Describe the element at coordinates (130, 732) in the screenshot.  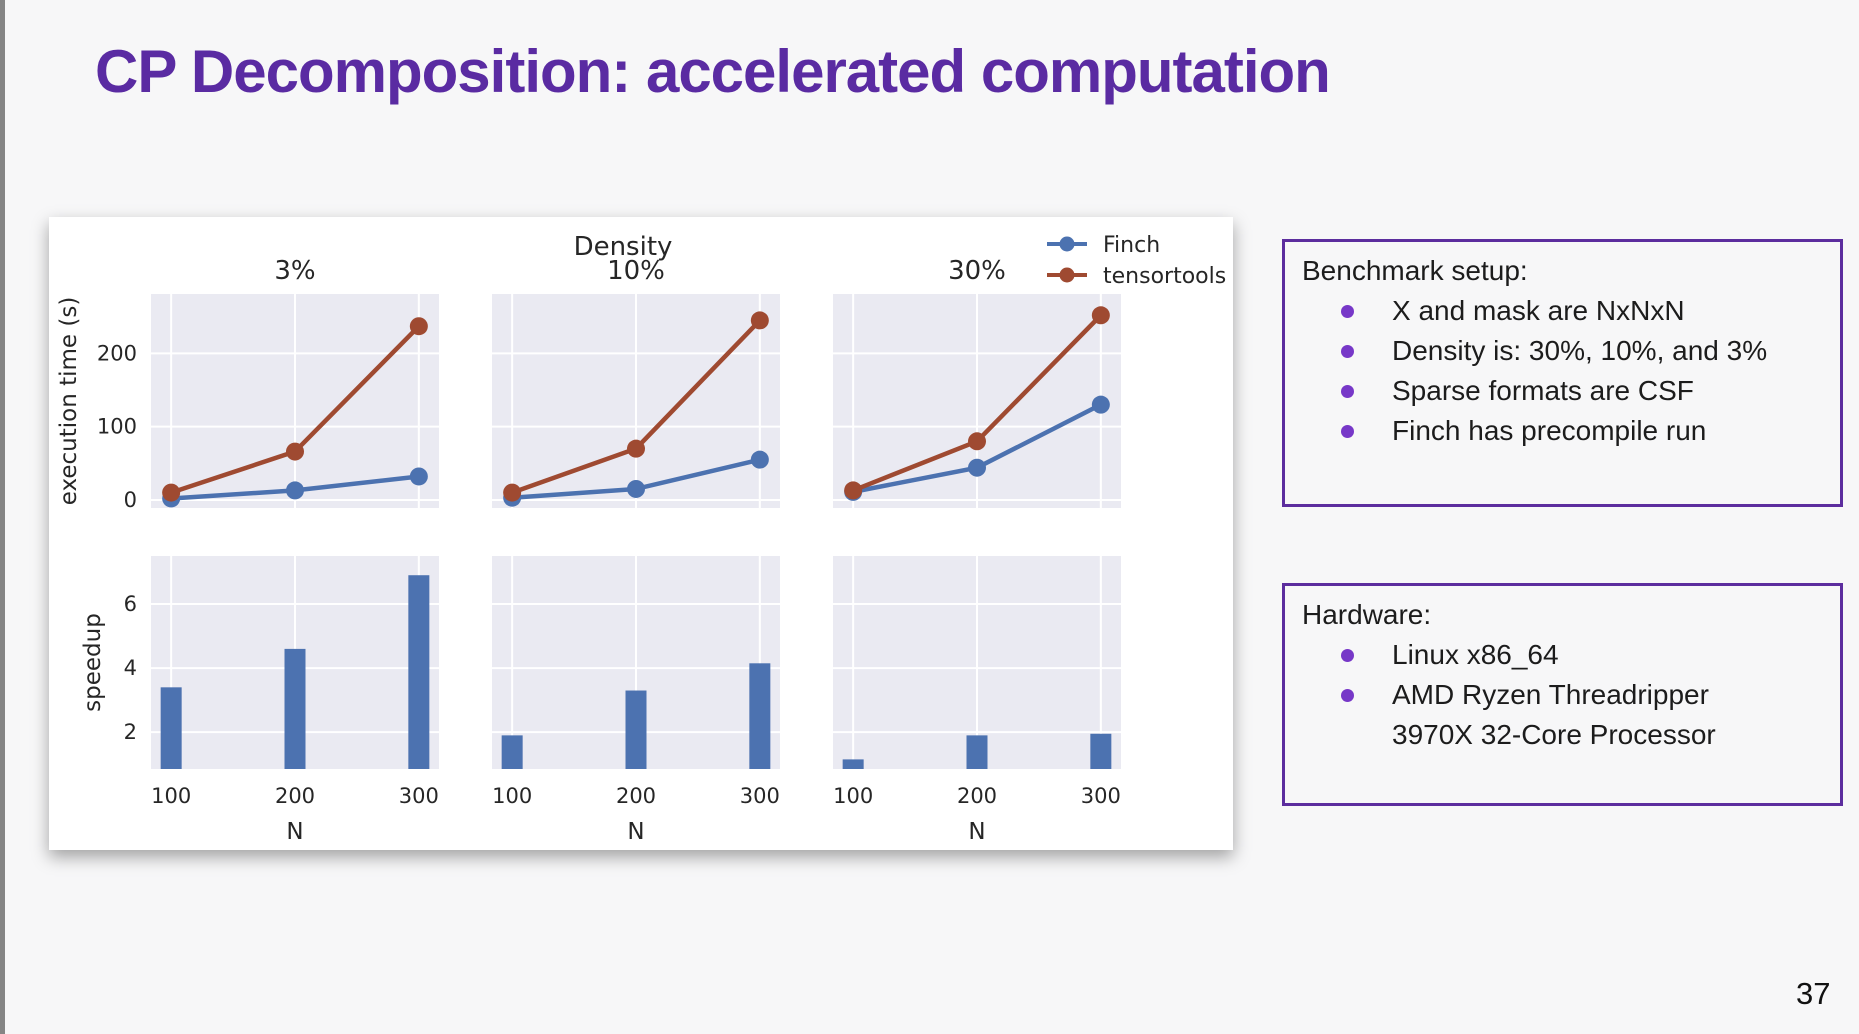
I see `y-tick-label: 2` at that location.